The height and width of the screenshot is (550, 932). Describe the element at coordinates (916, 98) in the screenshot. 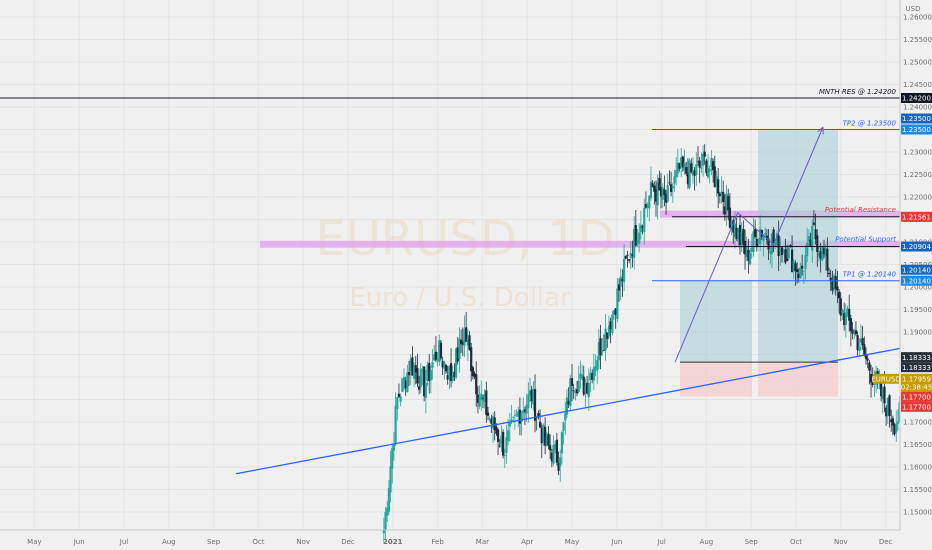

I see `mnth-res-tag` at that location.